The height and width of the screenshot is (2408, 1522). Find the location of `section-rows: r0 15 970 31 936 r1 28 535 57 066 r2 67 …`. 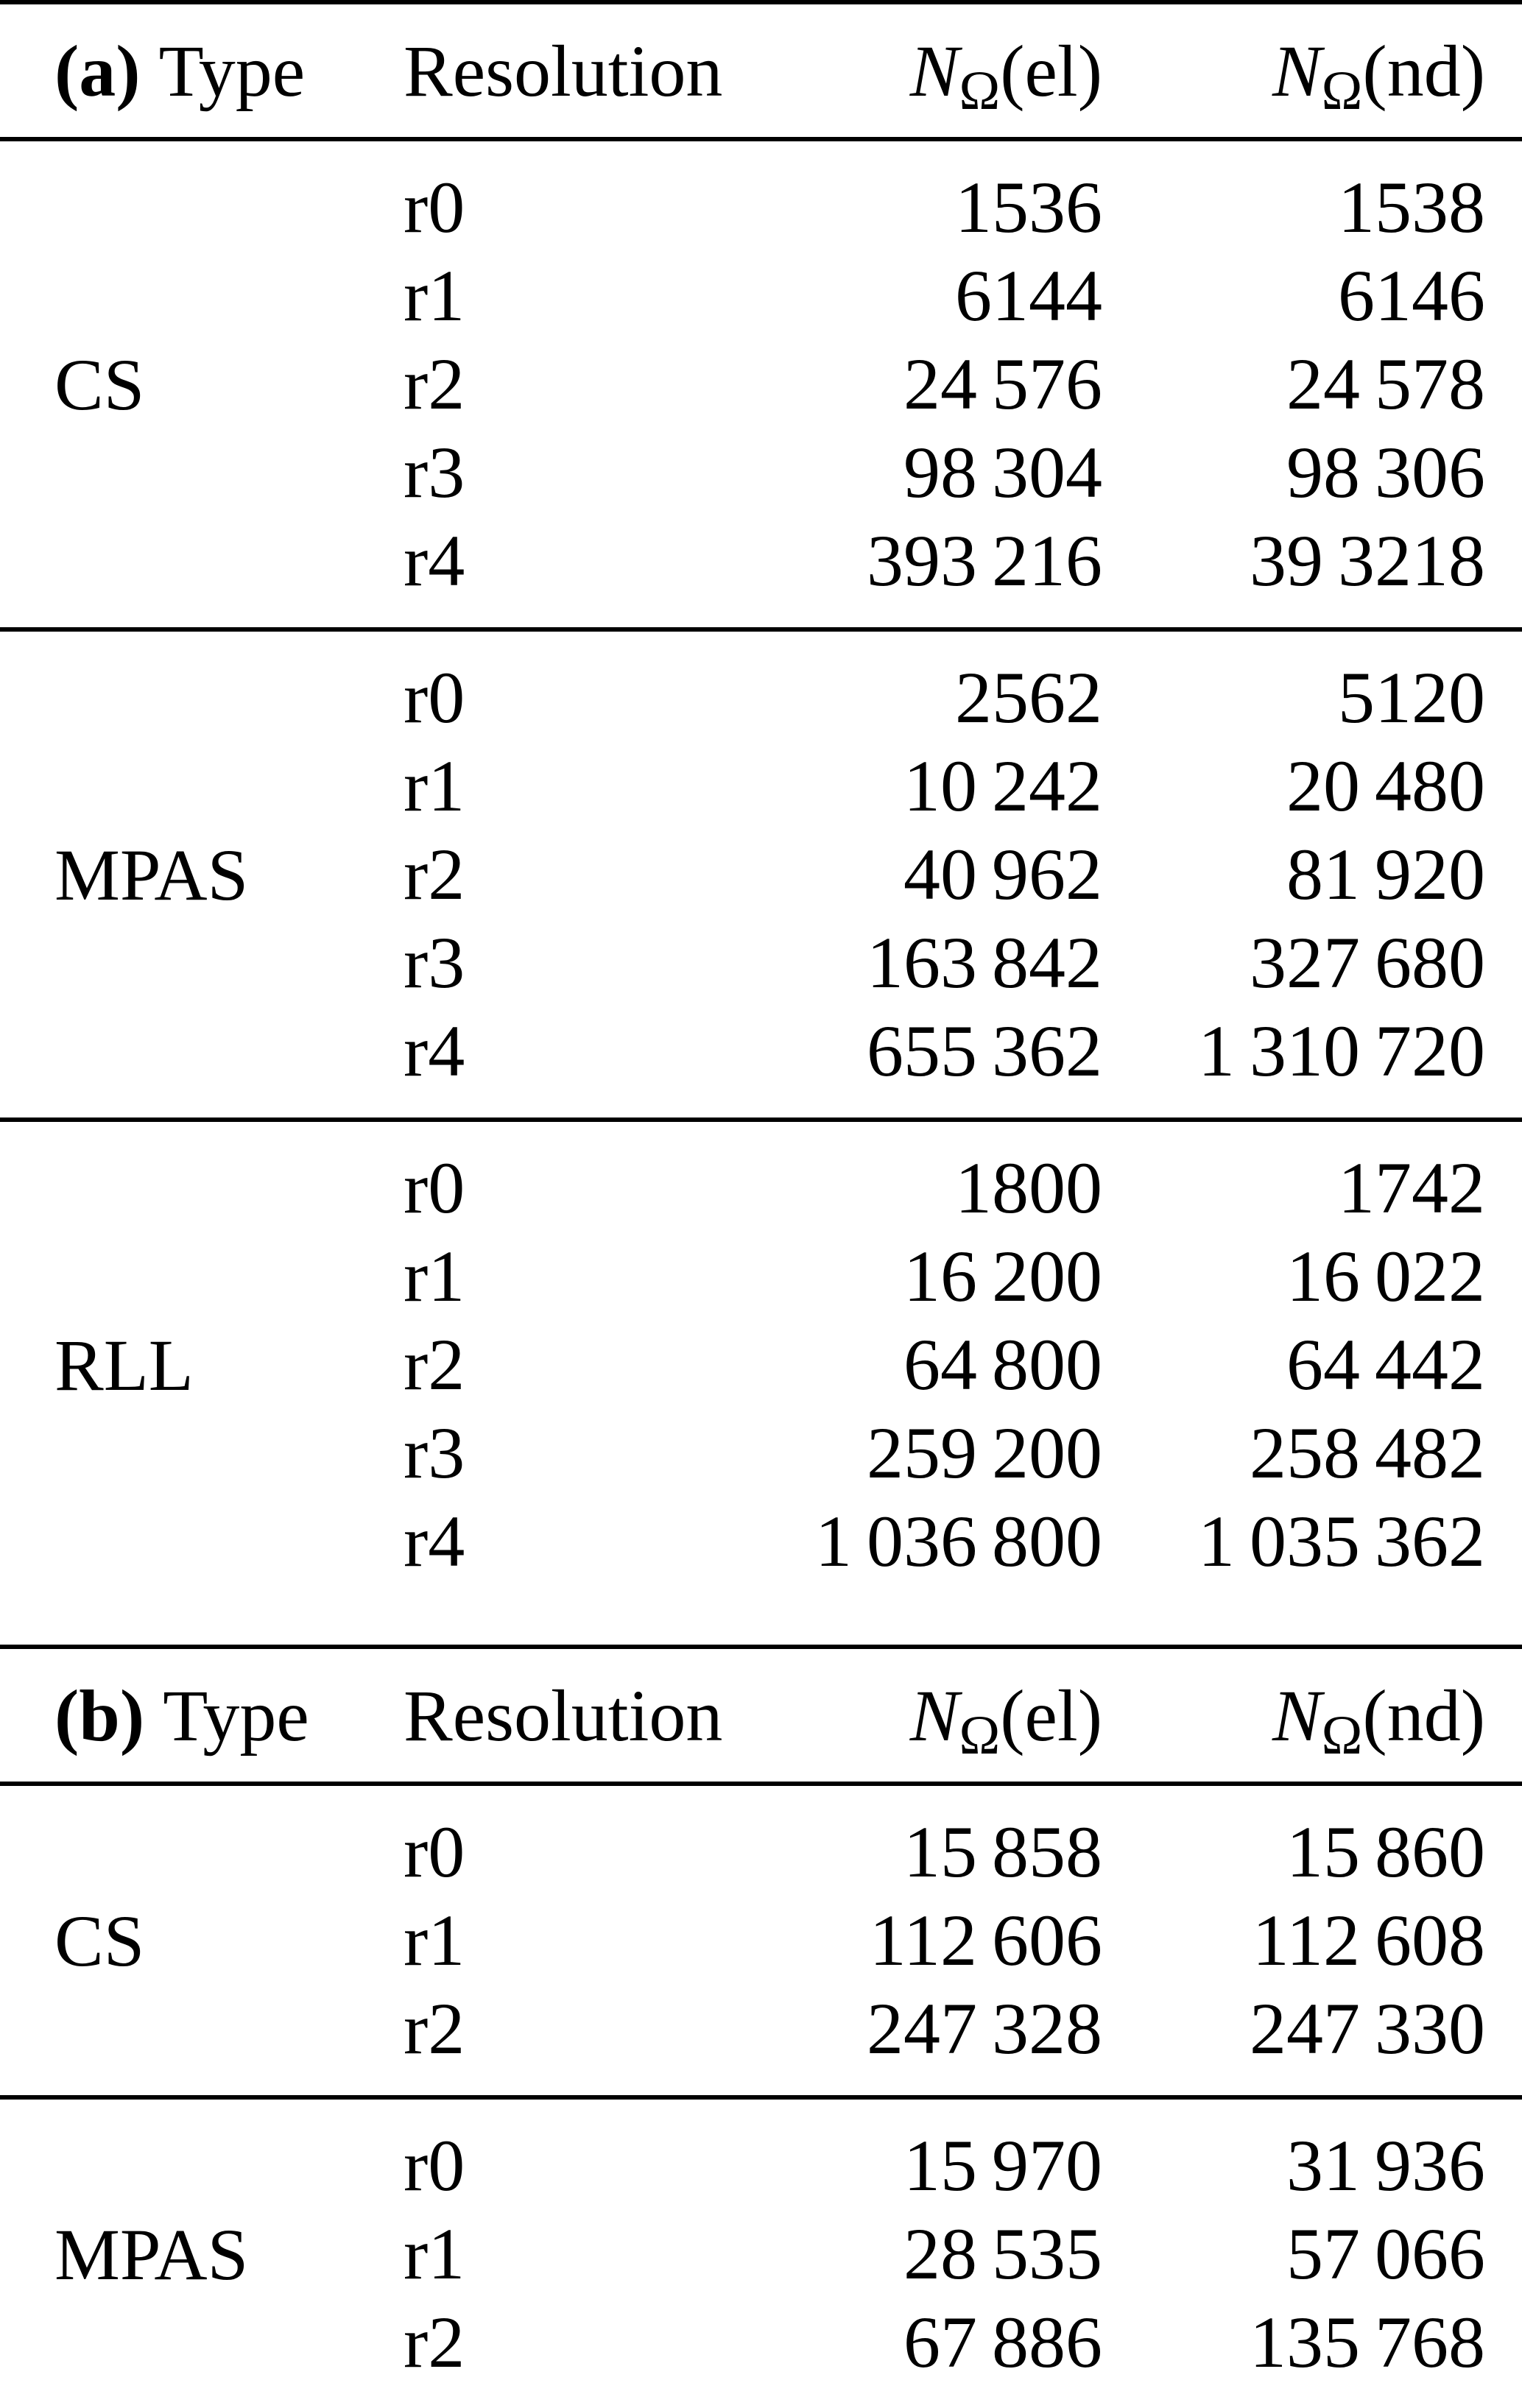

section-rows: r0 15 970 31 936 r1 28 535 57 066 r2 67 … is located at coordinates (963, 2255).